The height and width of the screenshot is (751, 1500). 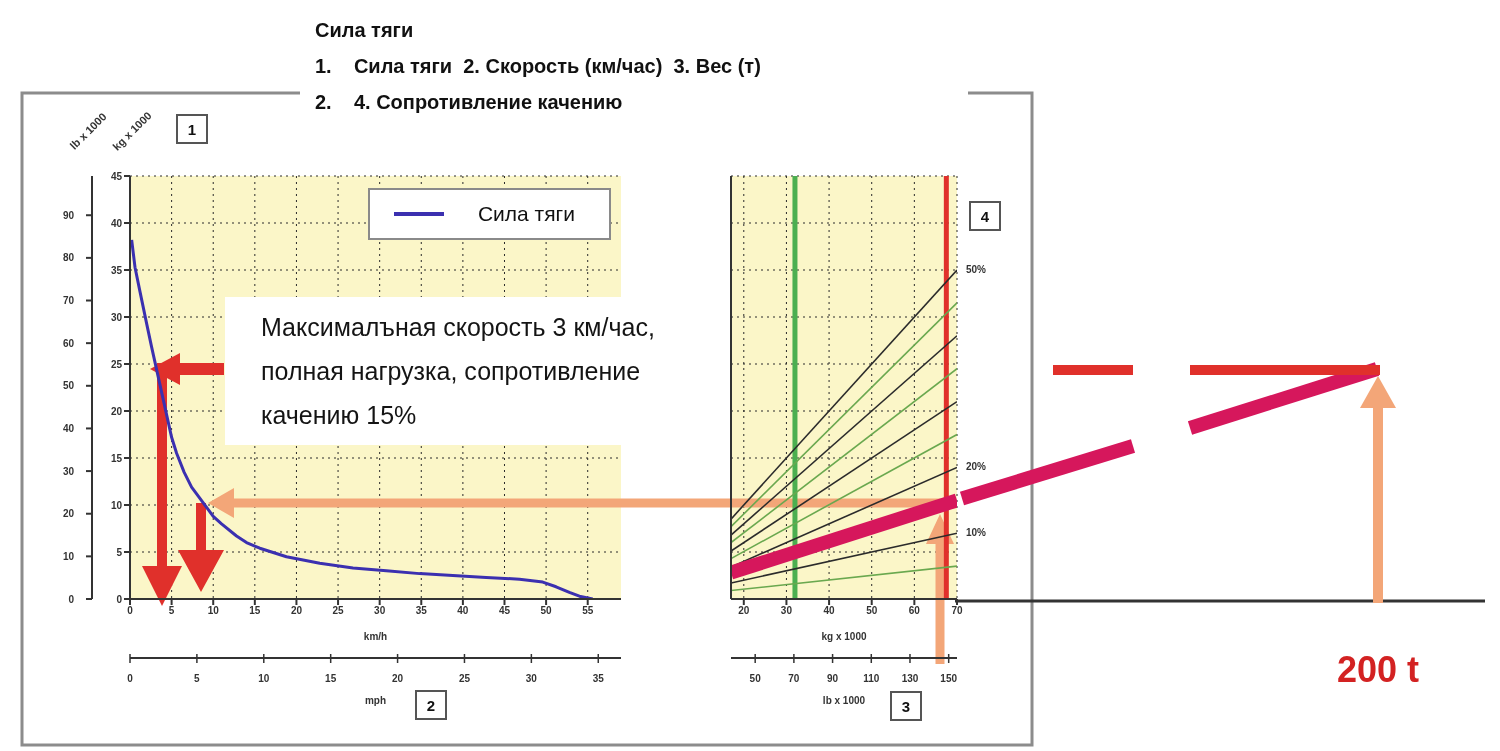 What do you see at coordinates (364, 30) in the screenshot?
I see `chart-title: Сила тяги` at bounding box center [364, 30].